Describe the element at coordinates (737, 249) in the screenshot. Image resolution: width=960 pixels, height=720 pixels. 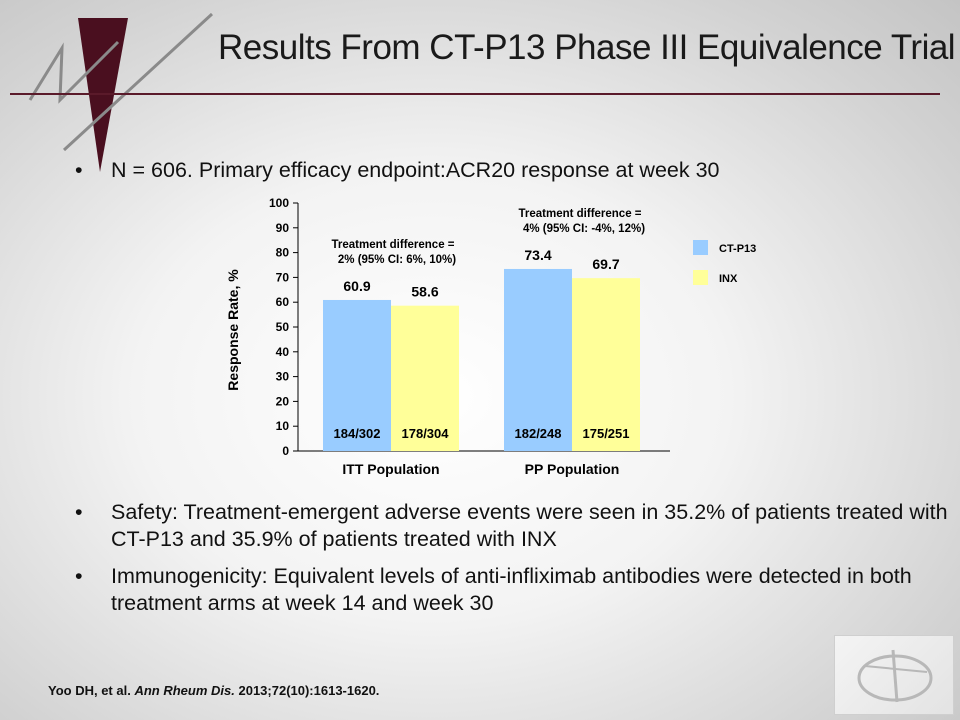
I see `legend-label: CT-P13` at that location.